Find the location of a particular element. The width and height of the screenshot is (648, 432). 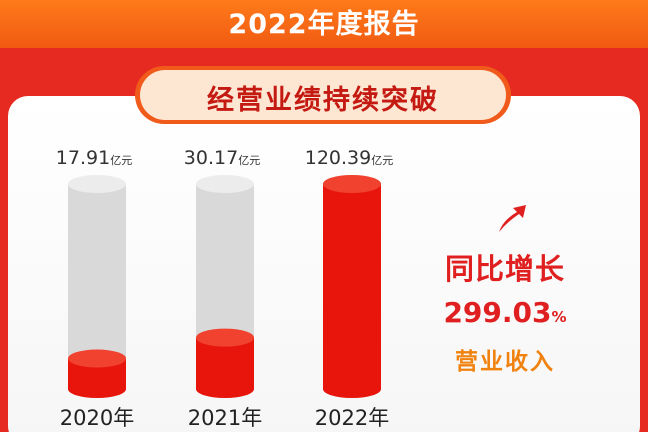

section-title-pill-inner is located at coordinates (323, 95).